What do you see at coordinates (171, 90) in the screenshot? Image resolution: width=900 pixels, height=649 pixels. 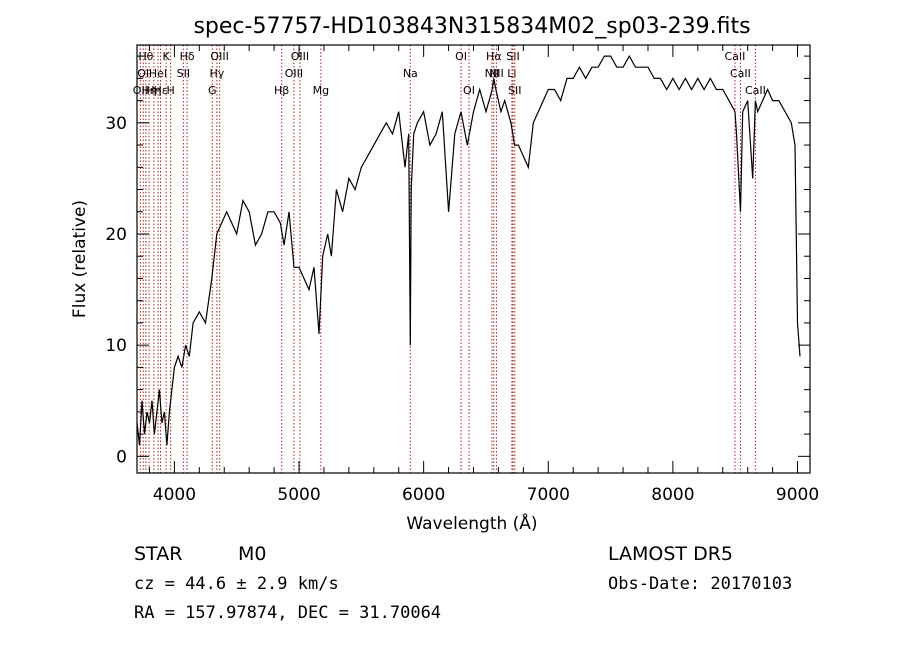 I see `line-label-8: H` at bounding box center [171, 90].